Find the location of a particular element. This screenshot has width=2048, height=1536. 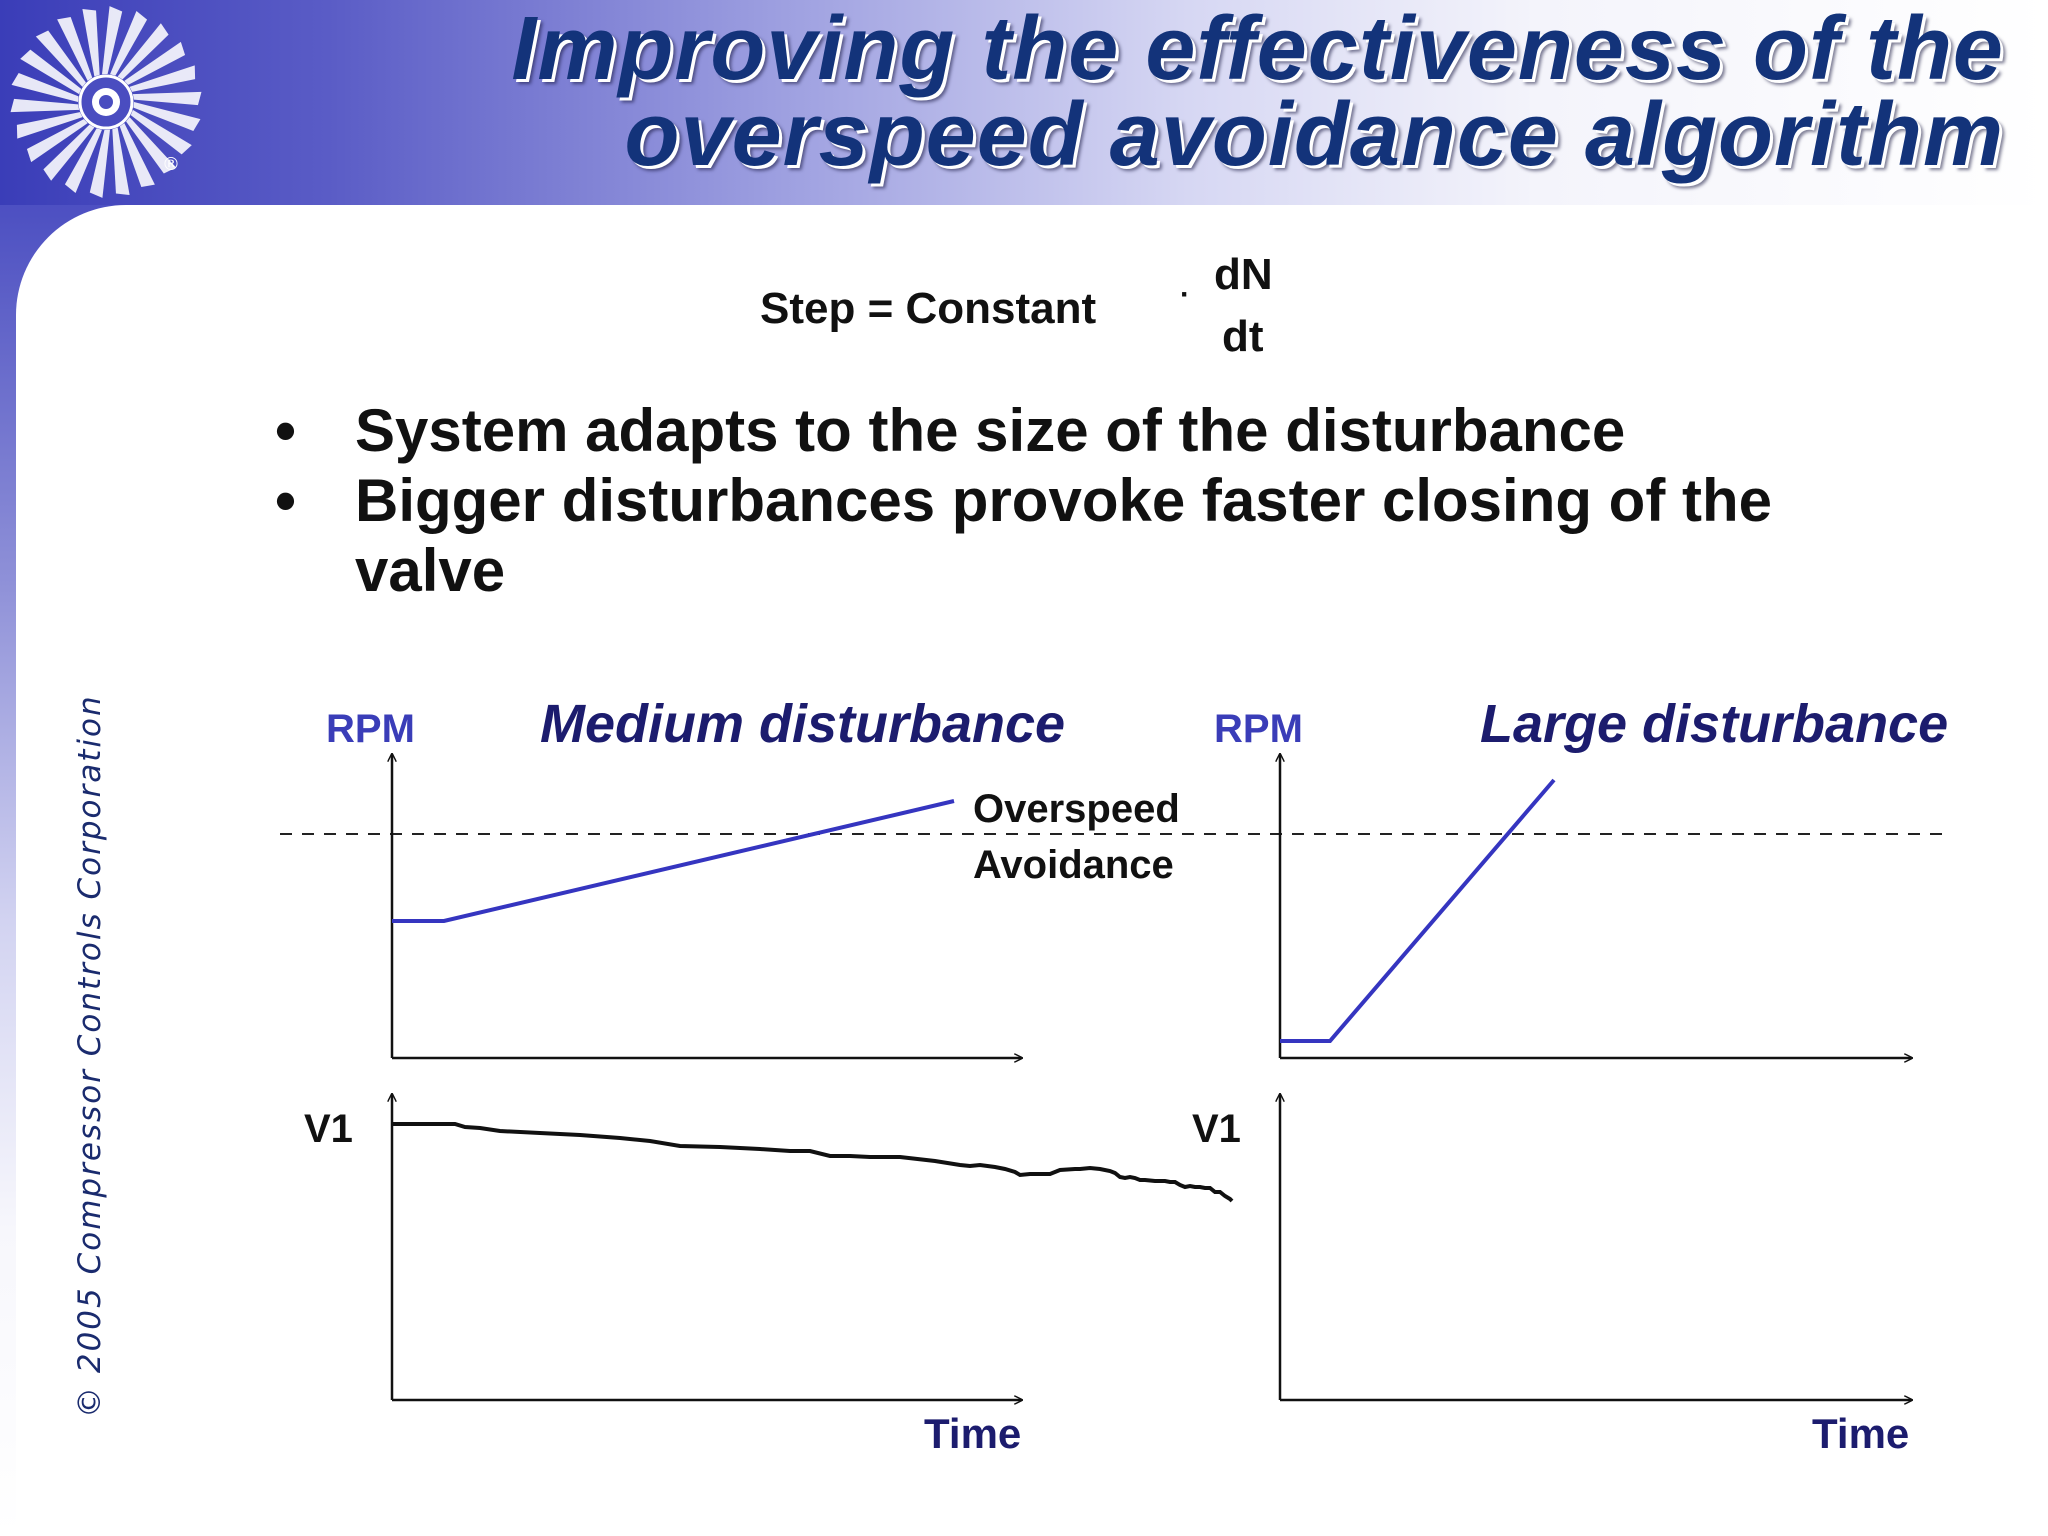

large-disturbance-title: Large disturbance is located at coordinates (1714, 724).